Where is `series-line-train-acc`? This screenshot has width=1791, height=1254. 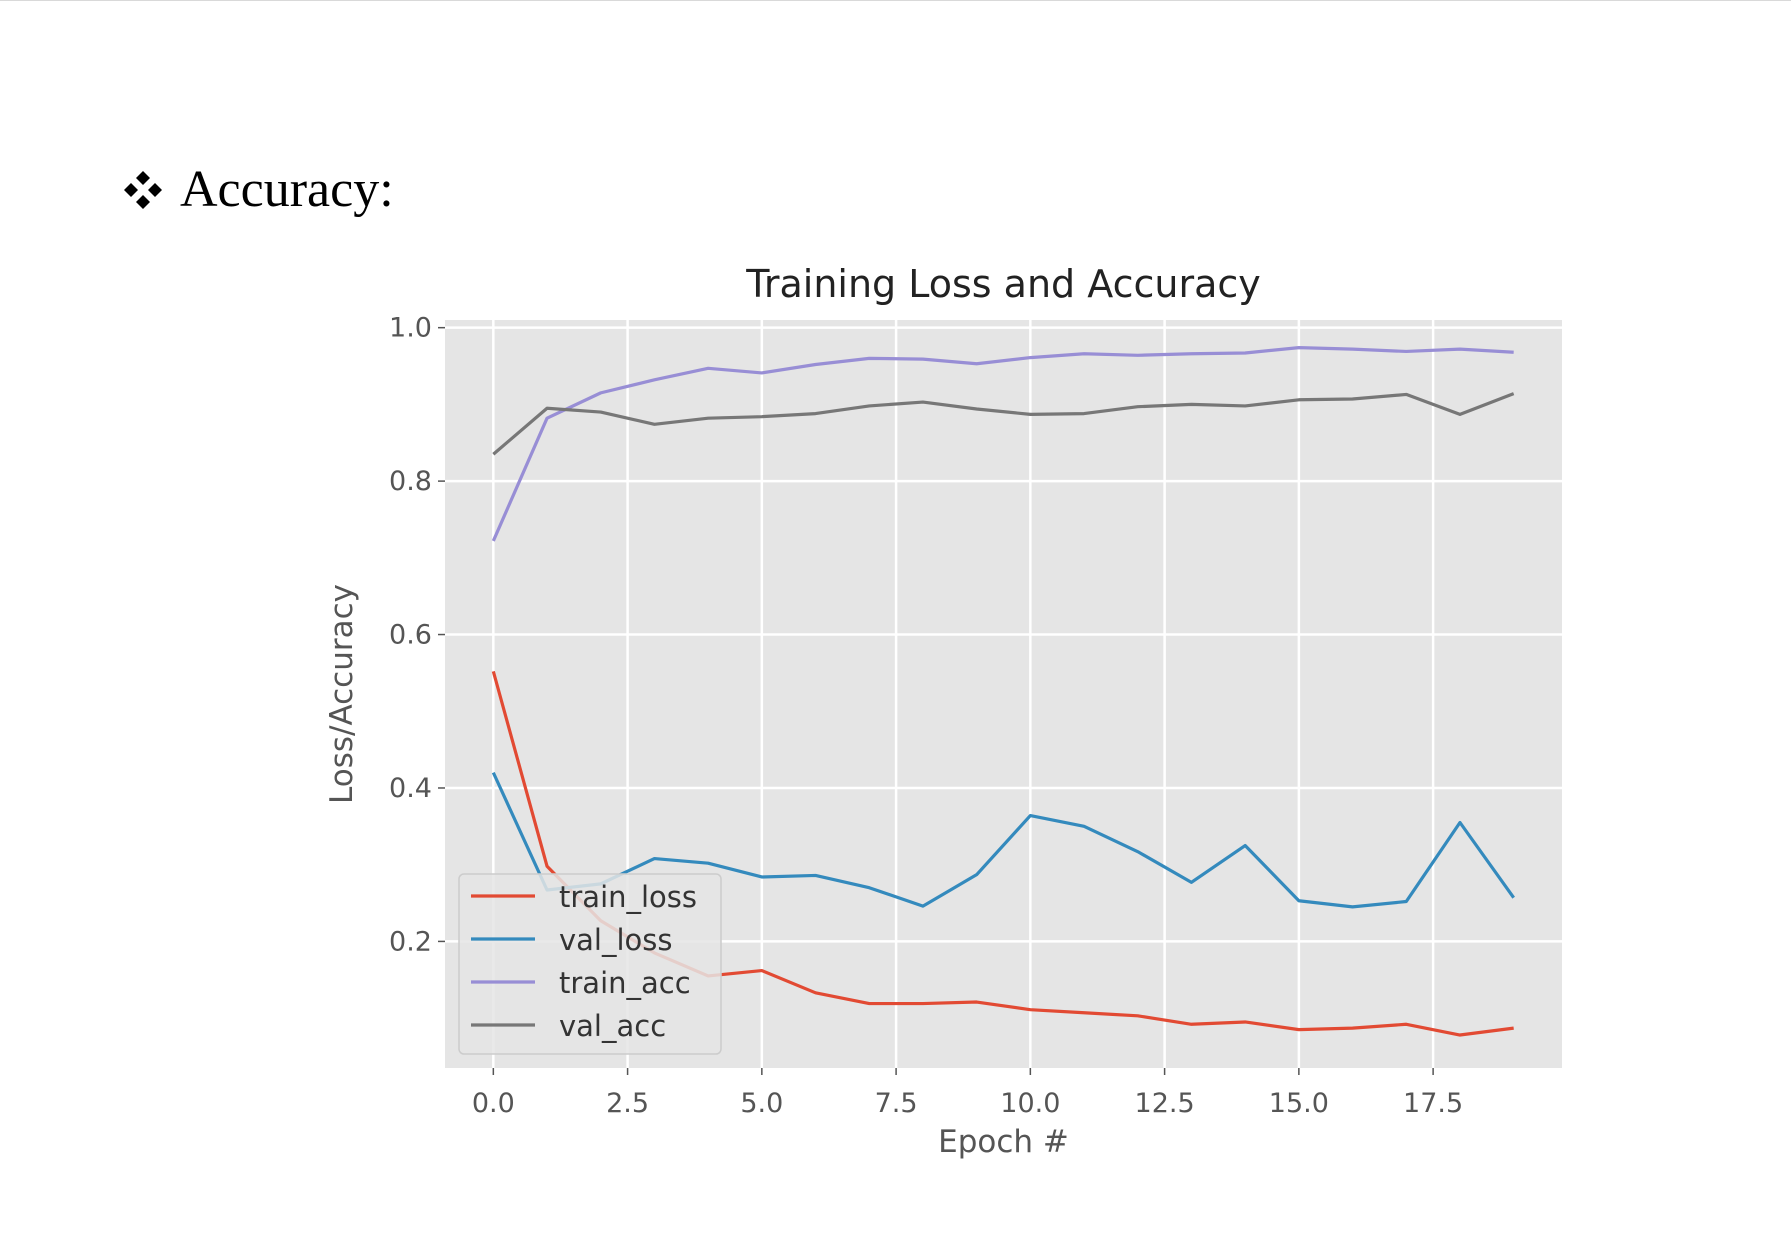
series-line-train-acc is located at coordinates (1002, 444).